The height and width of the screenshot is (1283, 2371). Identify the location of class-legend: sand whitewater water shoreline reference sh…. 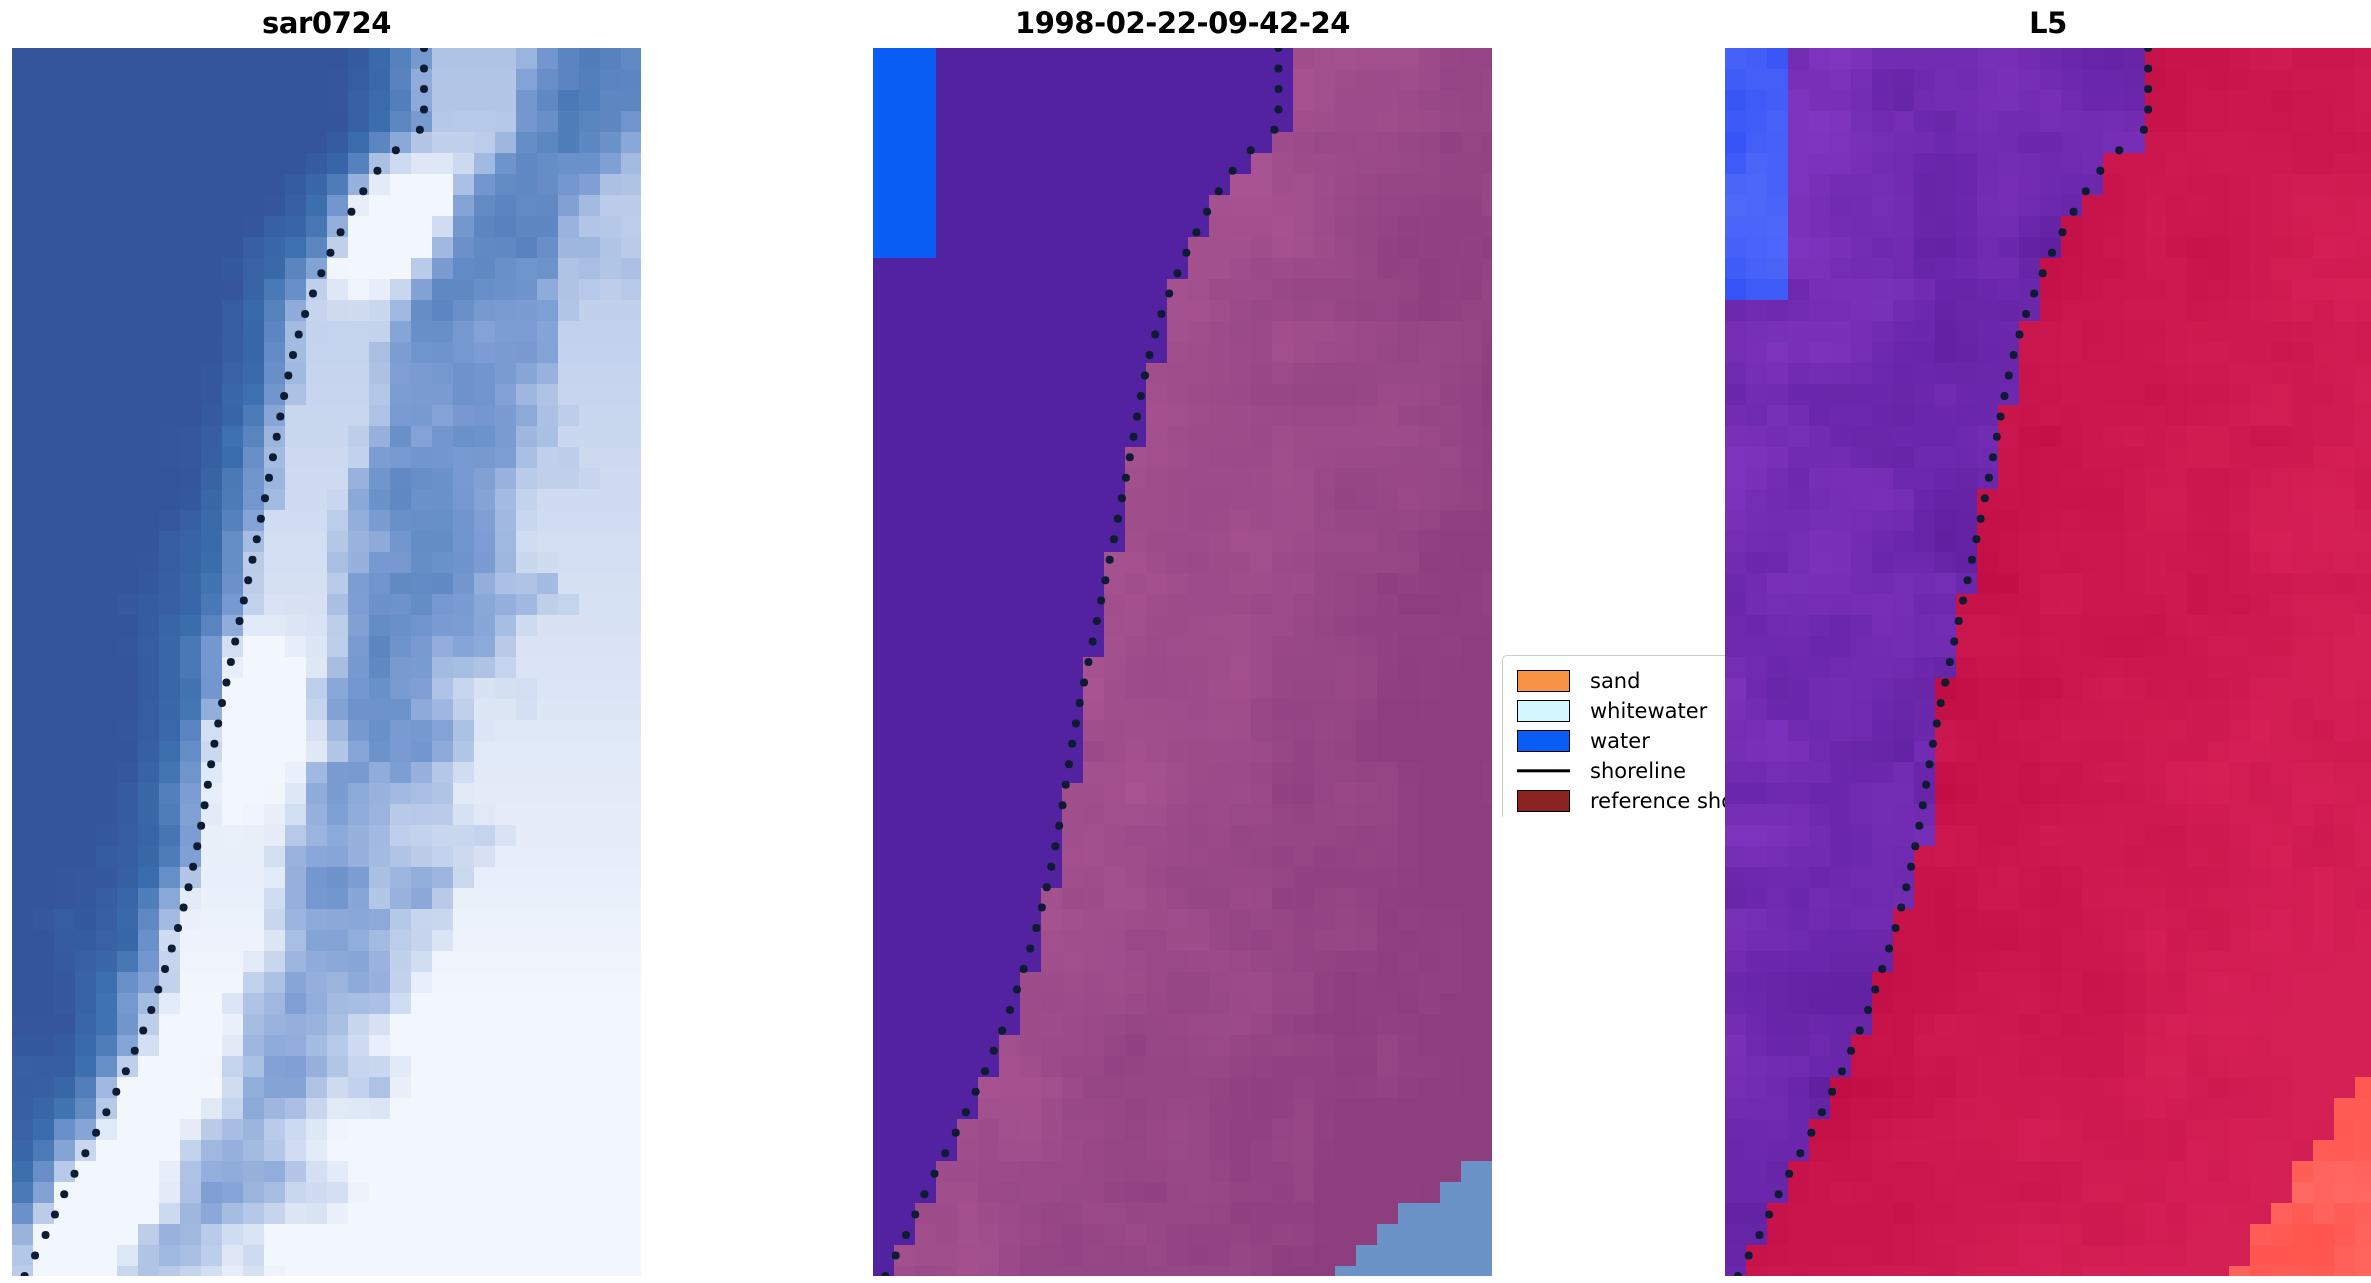
(1613, 736).